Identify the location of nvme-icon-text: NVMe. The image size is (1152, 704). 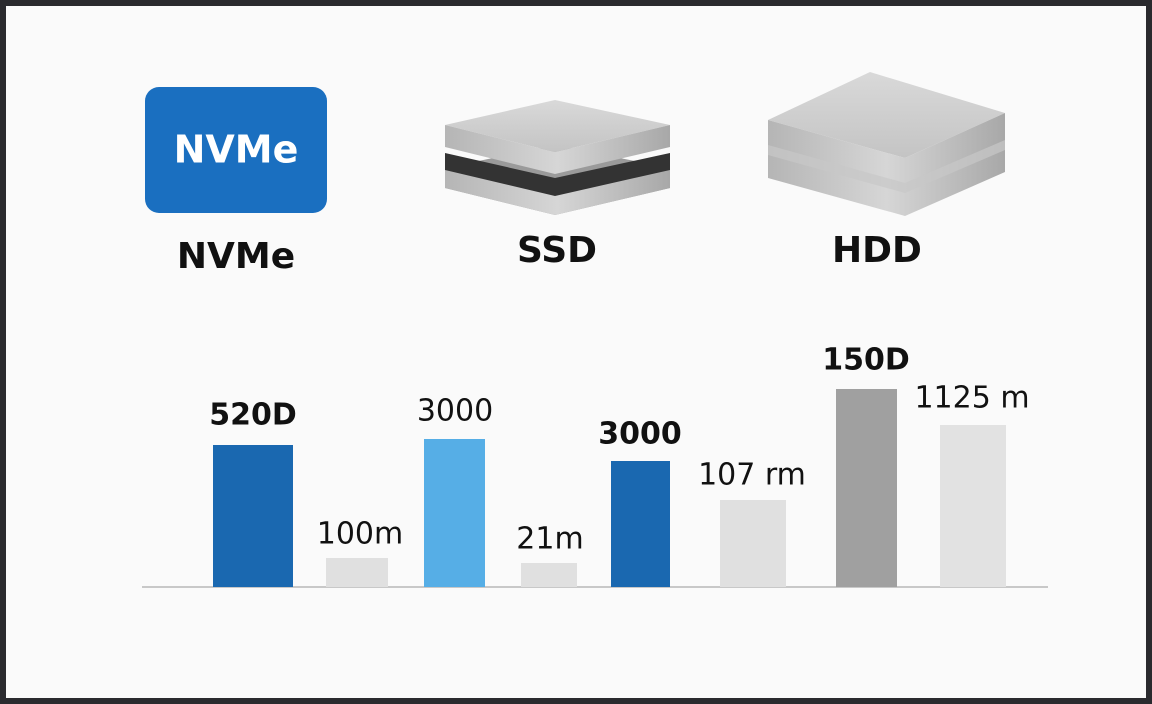
(236, 150).